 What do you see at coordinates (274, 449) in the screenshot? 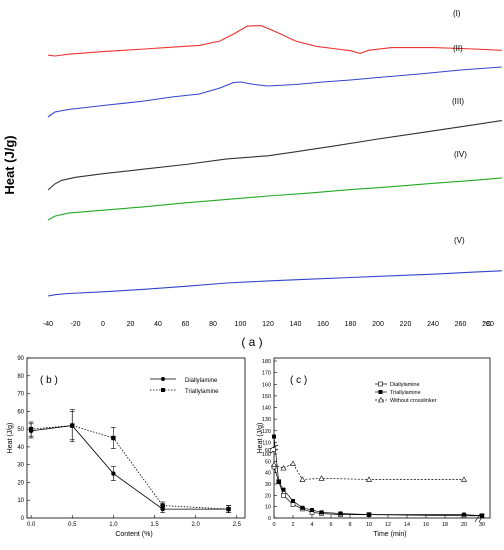
I see `y-axis-break-gap` at bounding box center [274, 449].